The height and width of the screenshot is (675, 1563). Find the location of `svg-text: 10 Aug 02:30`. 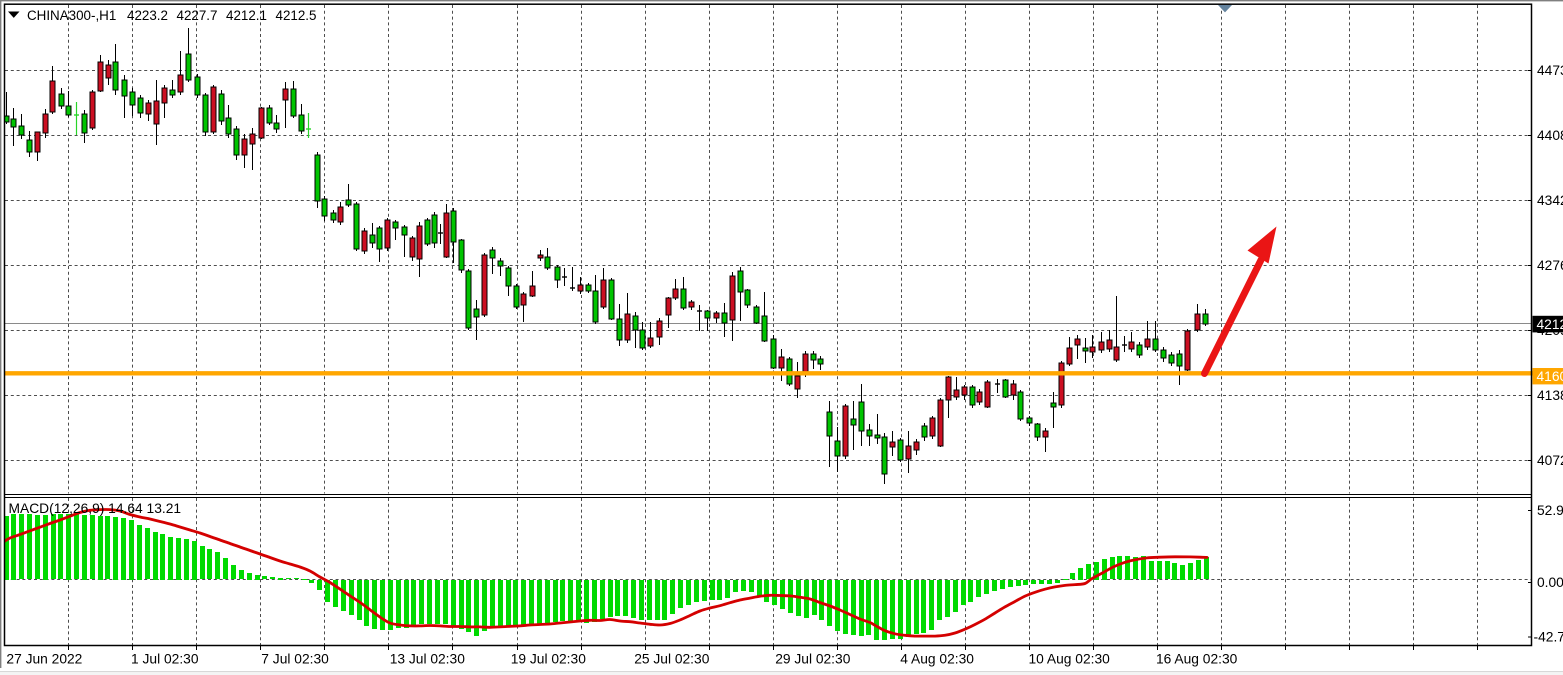

svg-text: 10 Aug 02:30 is located at coordinates (1070, 659).